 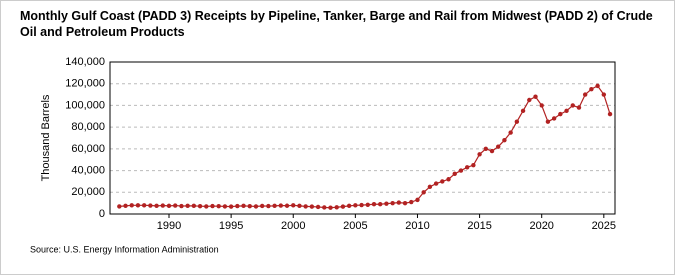 What do you see at coordinates (88, 127) in the screenshot?
I see `y-tick-label: 80,000` at bounding box center [88, 127].